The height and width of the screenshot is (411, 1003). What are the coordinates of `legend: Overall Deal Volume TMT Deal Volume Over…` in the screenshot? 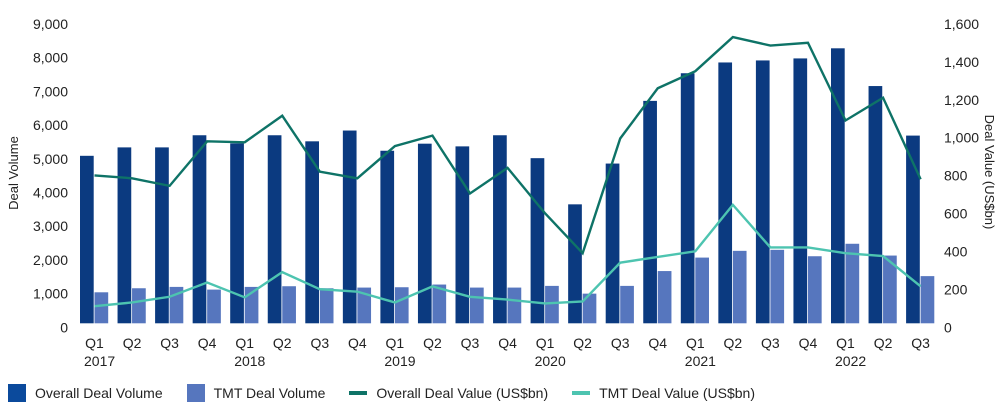 It's located at (393, 393).